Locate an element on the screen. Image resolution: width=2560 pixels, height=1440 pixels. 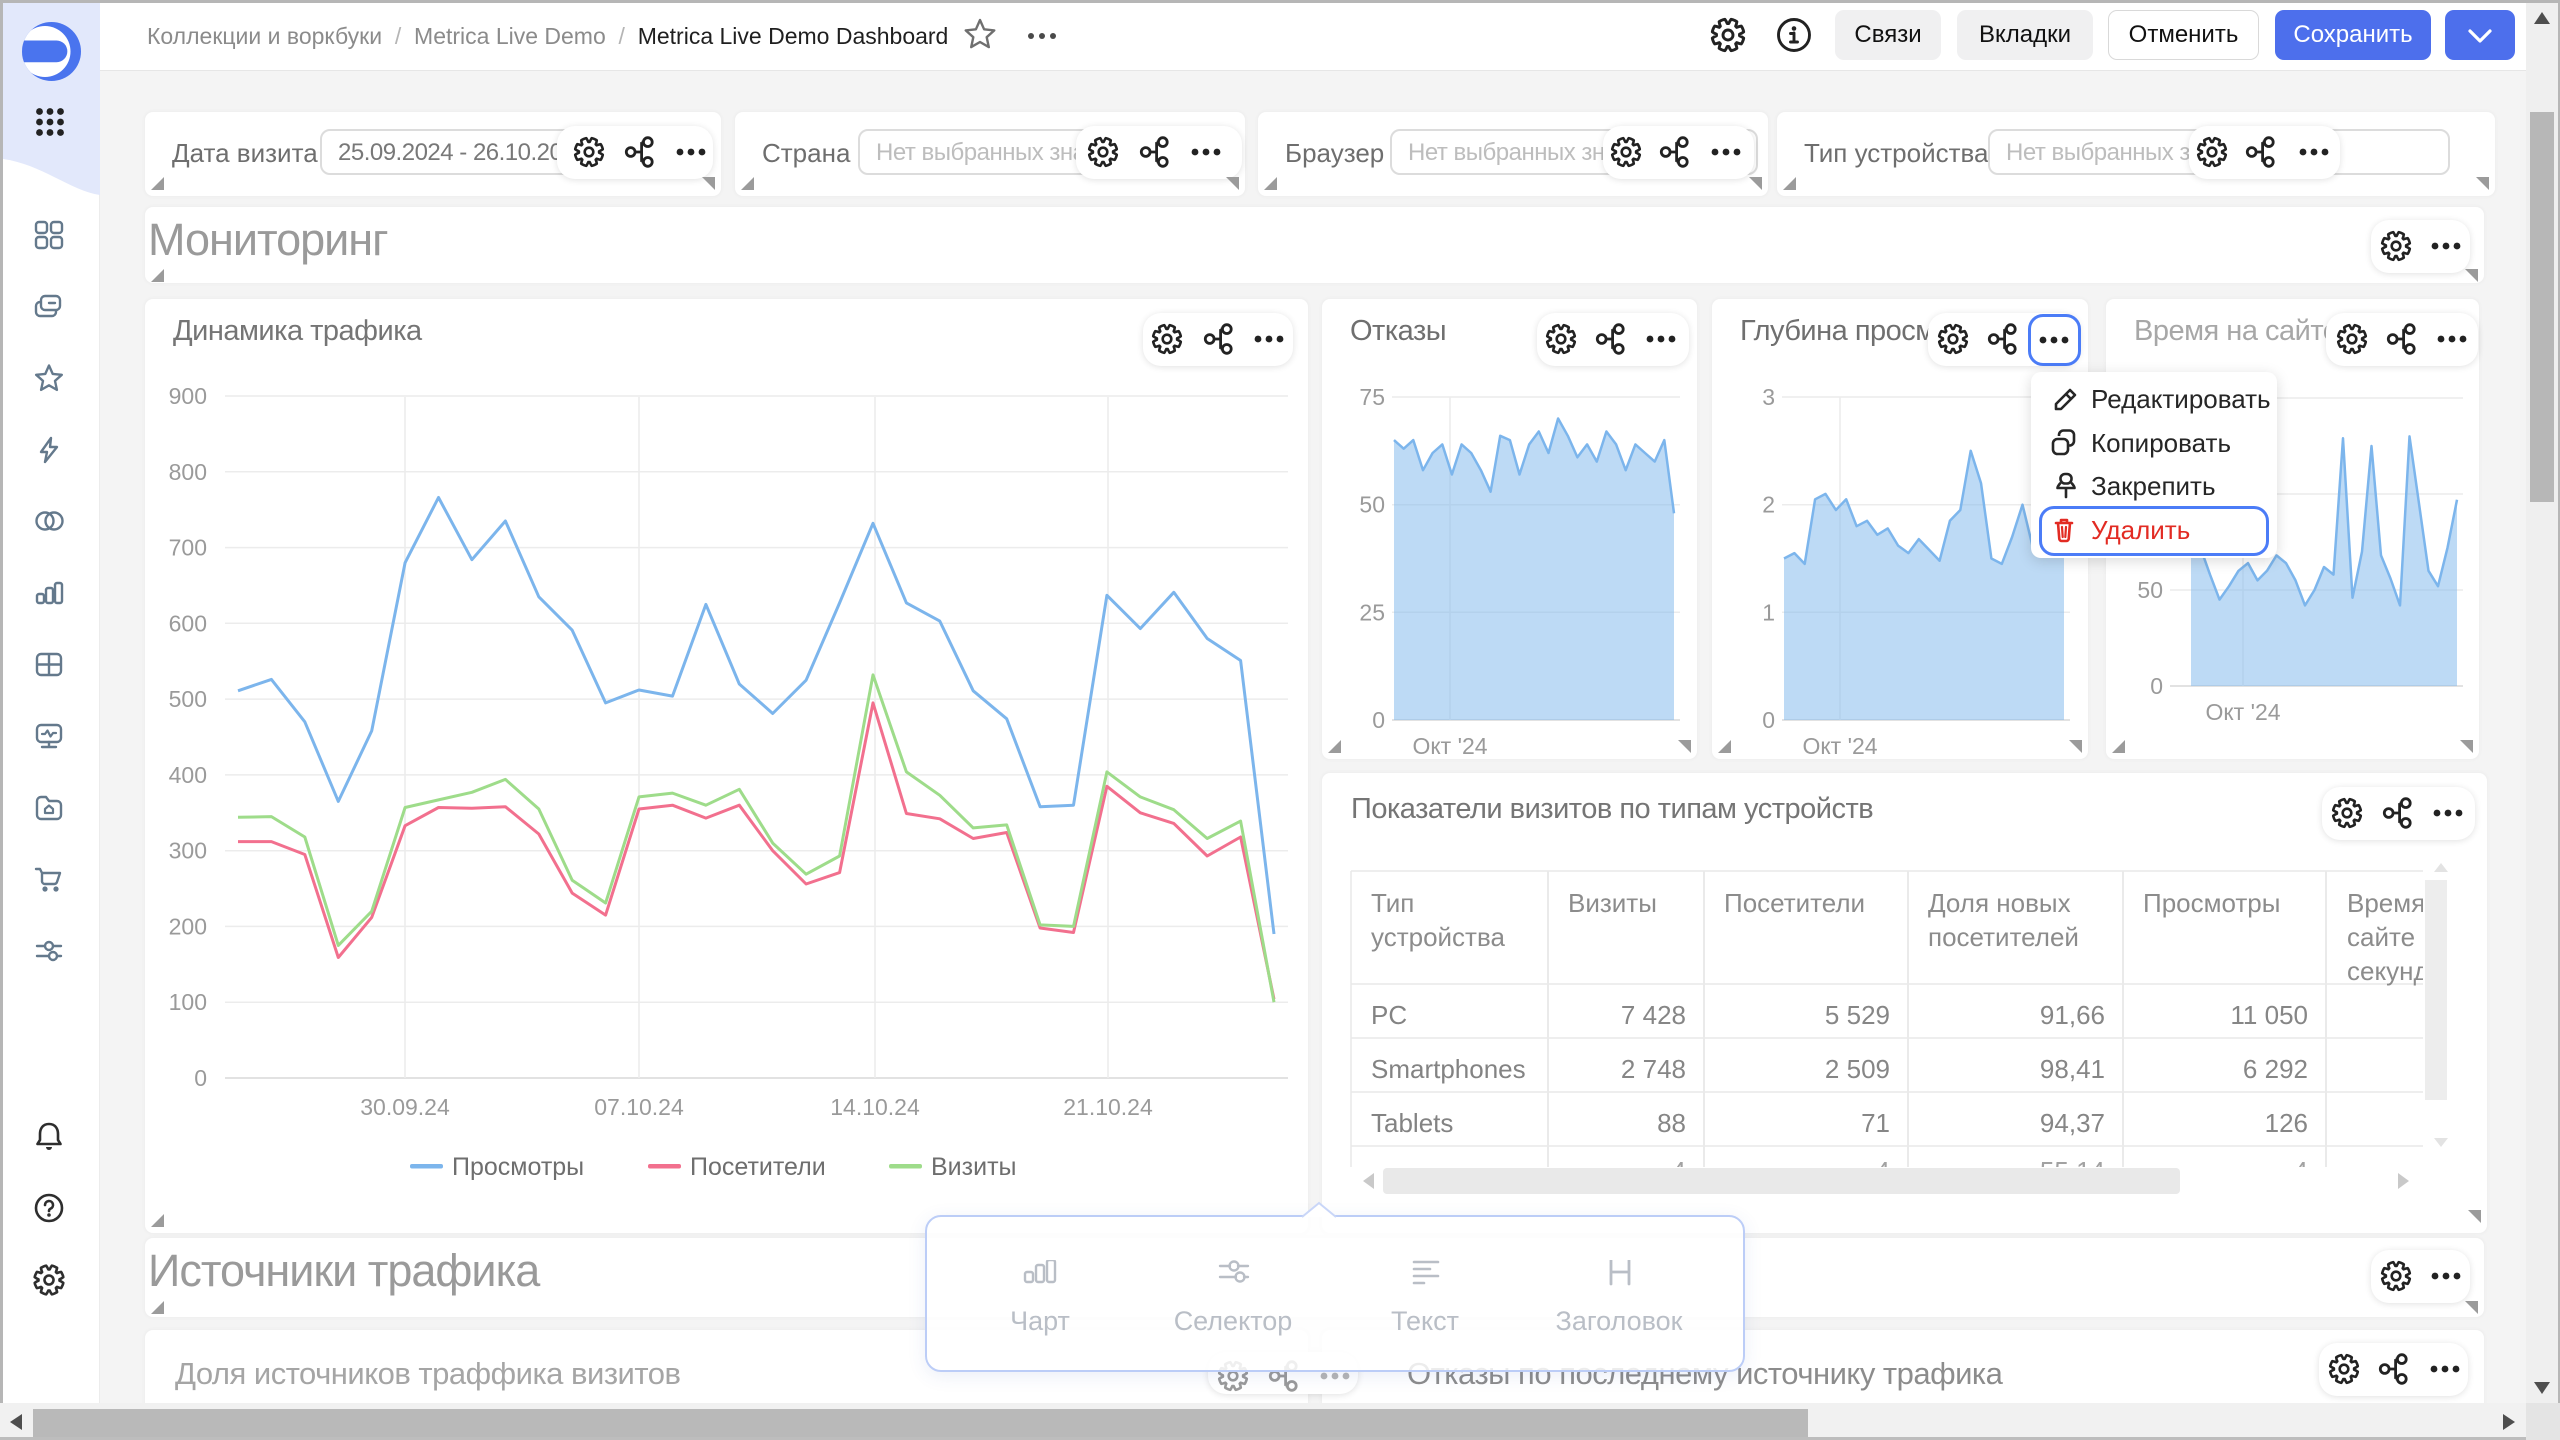
svg-text: 100 is located at coordinates (188, 1002).